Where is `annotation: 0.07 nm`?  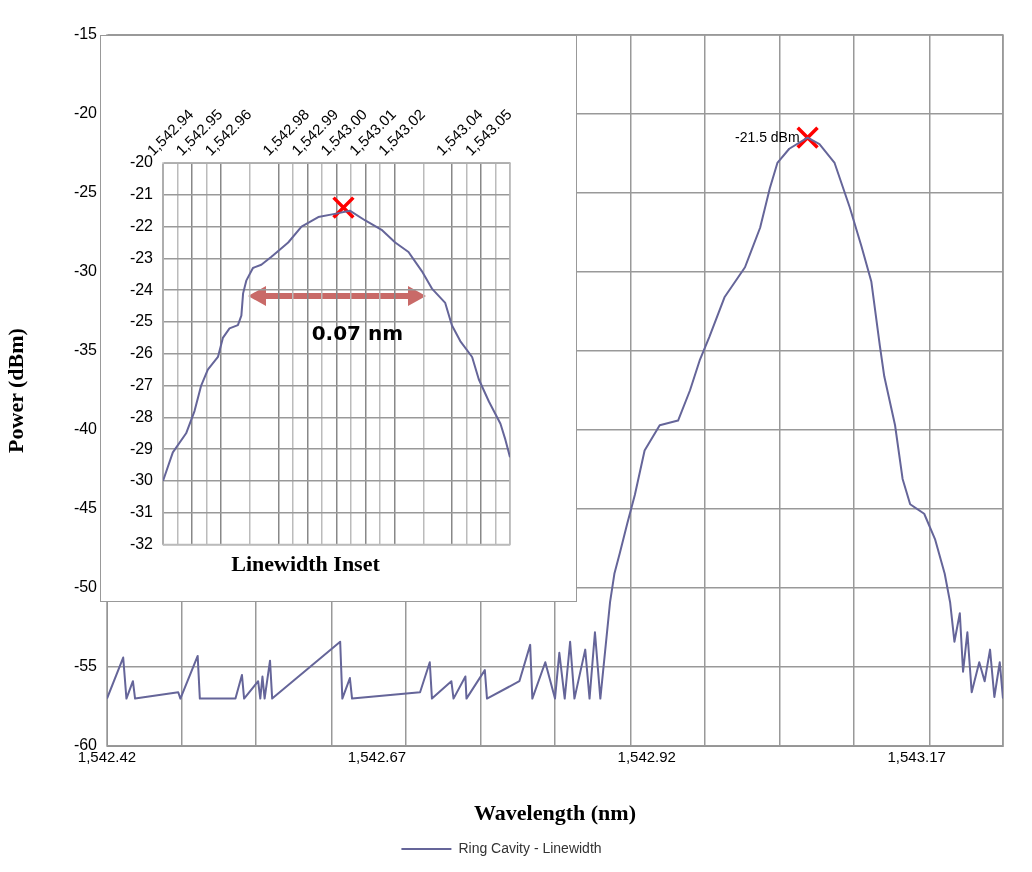 annotation: 0.07 nm is located at coordinates (357, 332).